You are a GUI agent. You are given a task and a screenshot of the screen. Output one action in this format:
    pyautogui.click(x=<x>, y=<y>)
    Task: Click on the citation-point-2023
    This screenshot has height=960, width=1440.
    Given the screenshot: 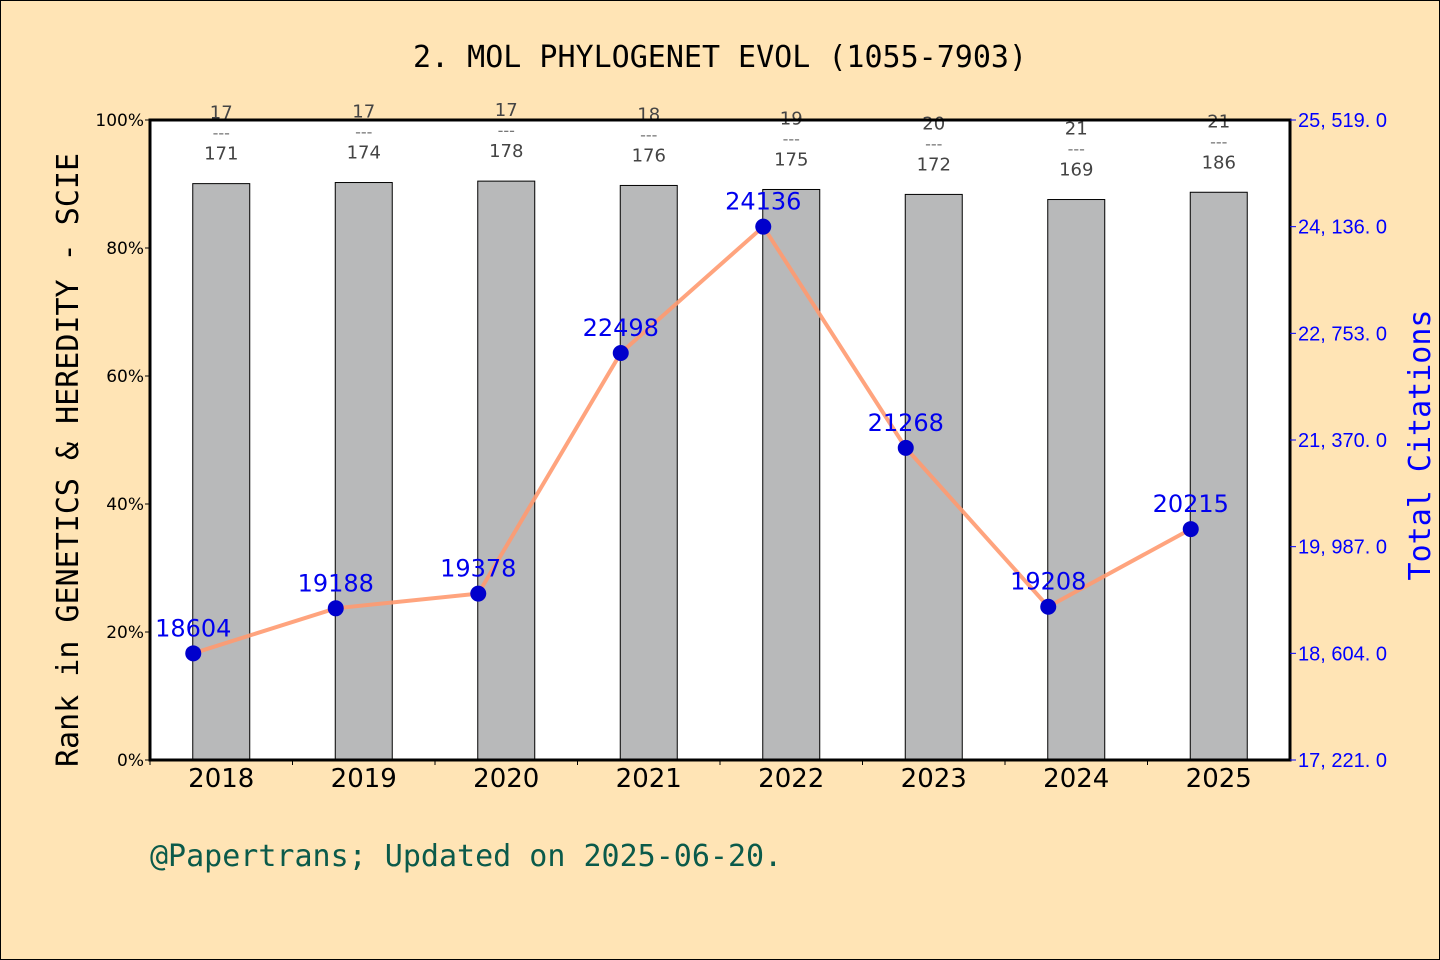 What is the action you would take?
    pyautogui.click(x=905, y=447)
    